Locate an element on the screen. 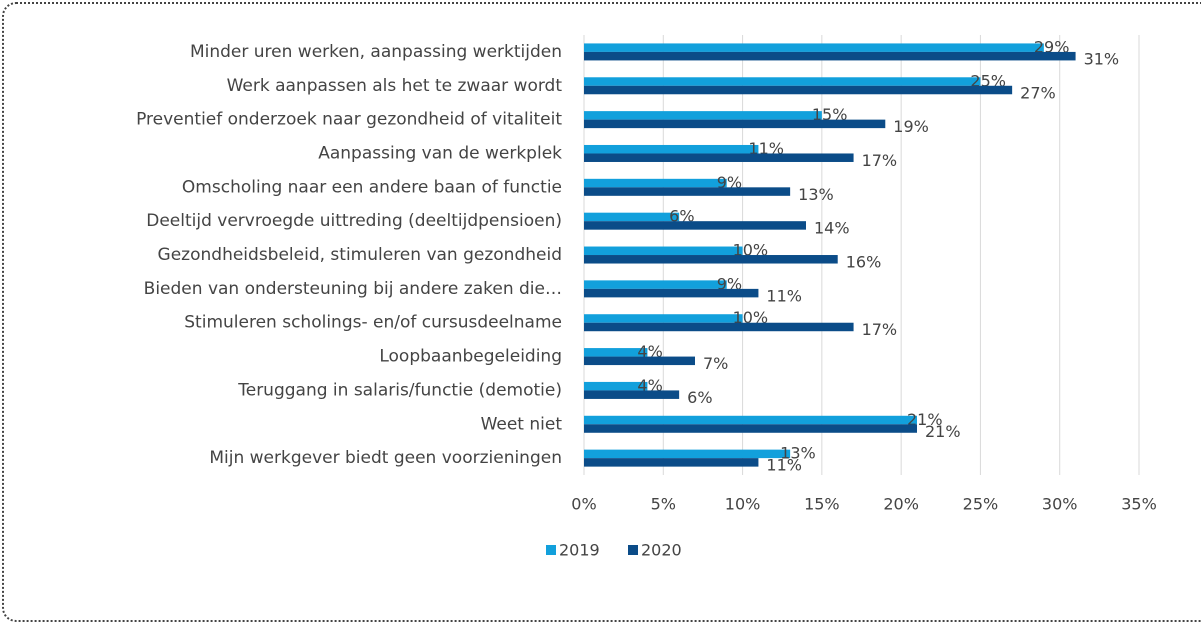 Image resolution: width=1201 pixels, height=622 pixels. data-label: 15% is located at coordinates (830, 114).